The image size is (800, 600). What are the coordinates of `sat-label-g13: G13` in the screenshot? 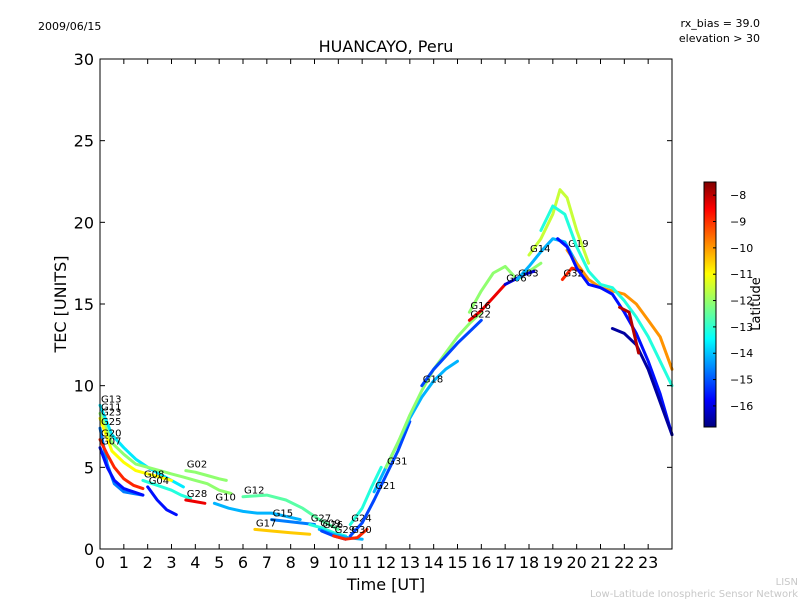 It's located at (111, 399).